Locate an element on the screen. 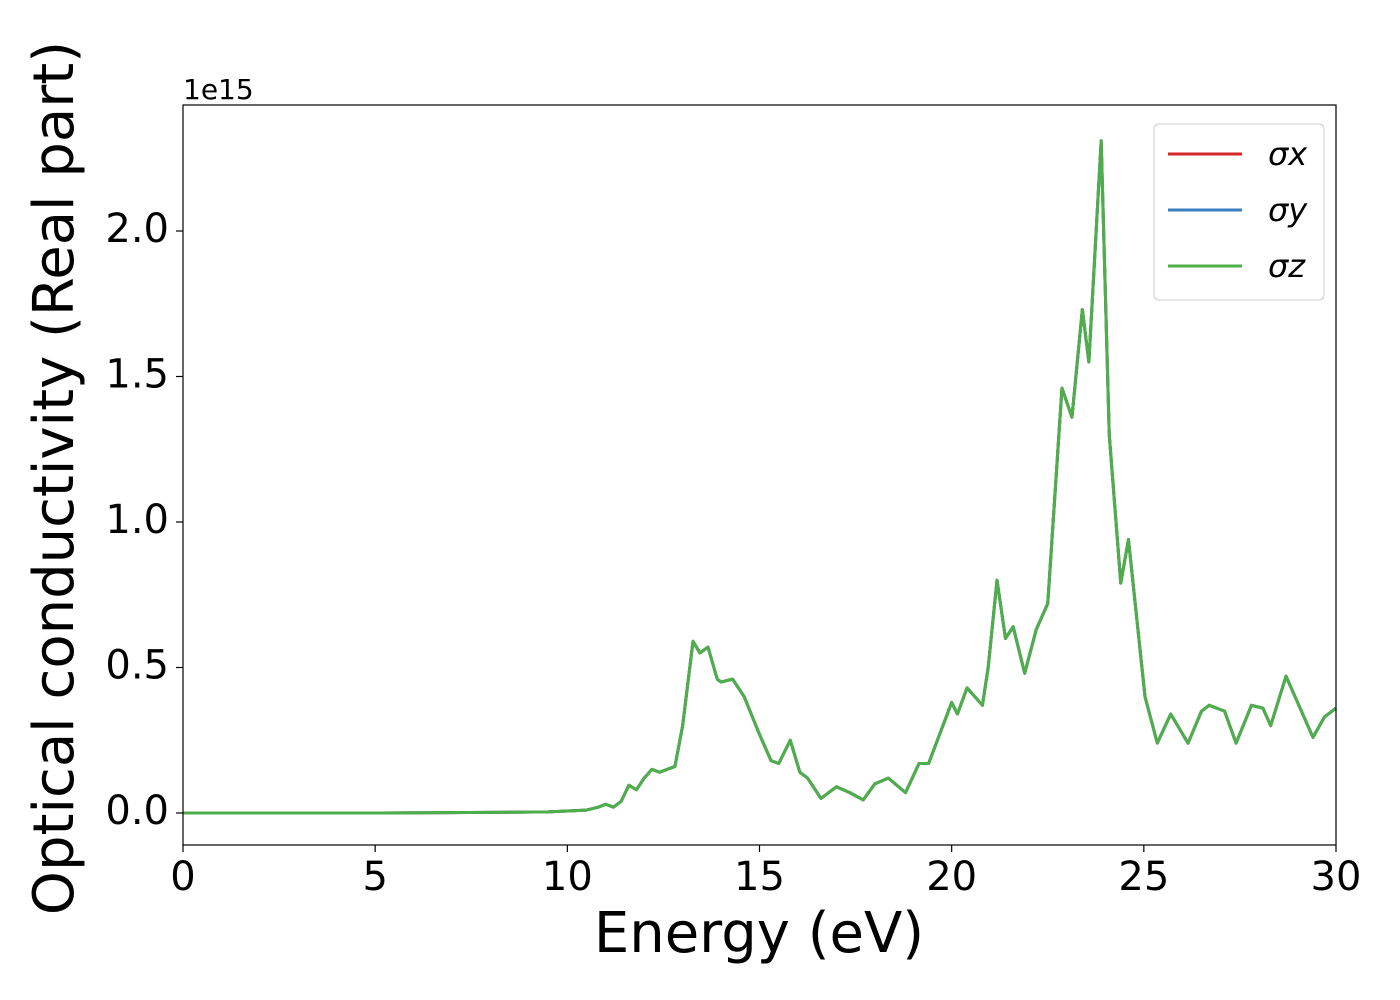 The width and height of the screenshot is (1400, 1000). y-tick-label: 0.0 is located at coordinates (137, 811).